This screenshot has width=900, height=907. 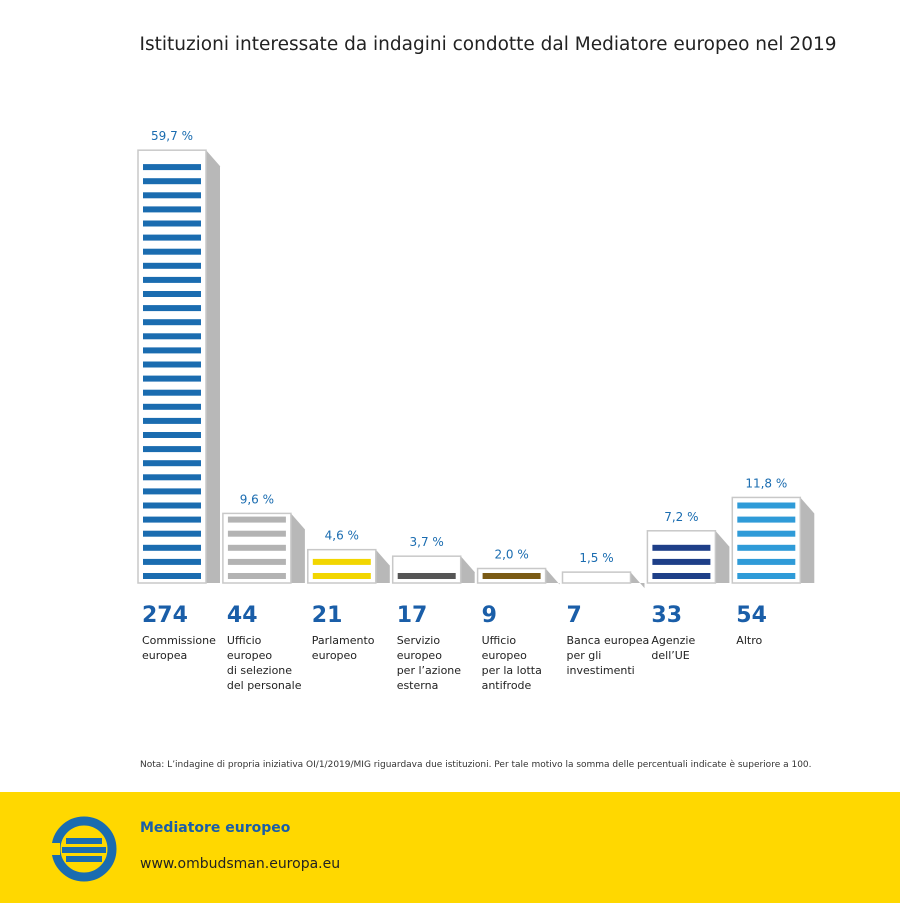 What do you see at coordinates (165, 615) in the screenshot?
I see `count-label: 274` at bounding box center [165, 615].